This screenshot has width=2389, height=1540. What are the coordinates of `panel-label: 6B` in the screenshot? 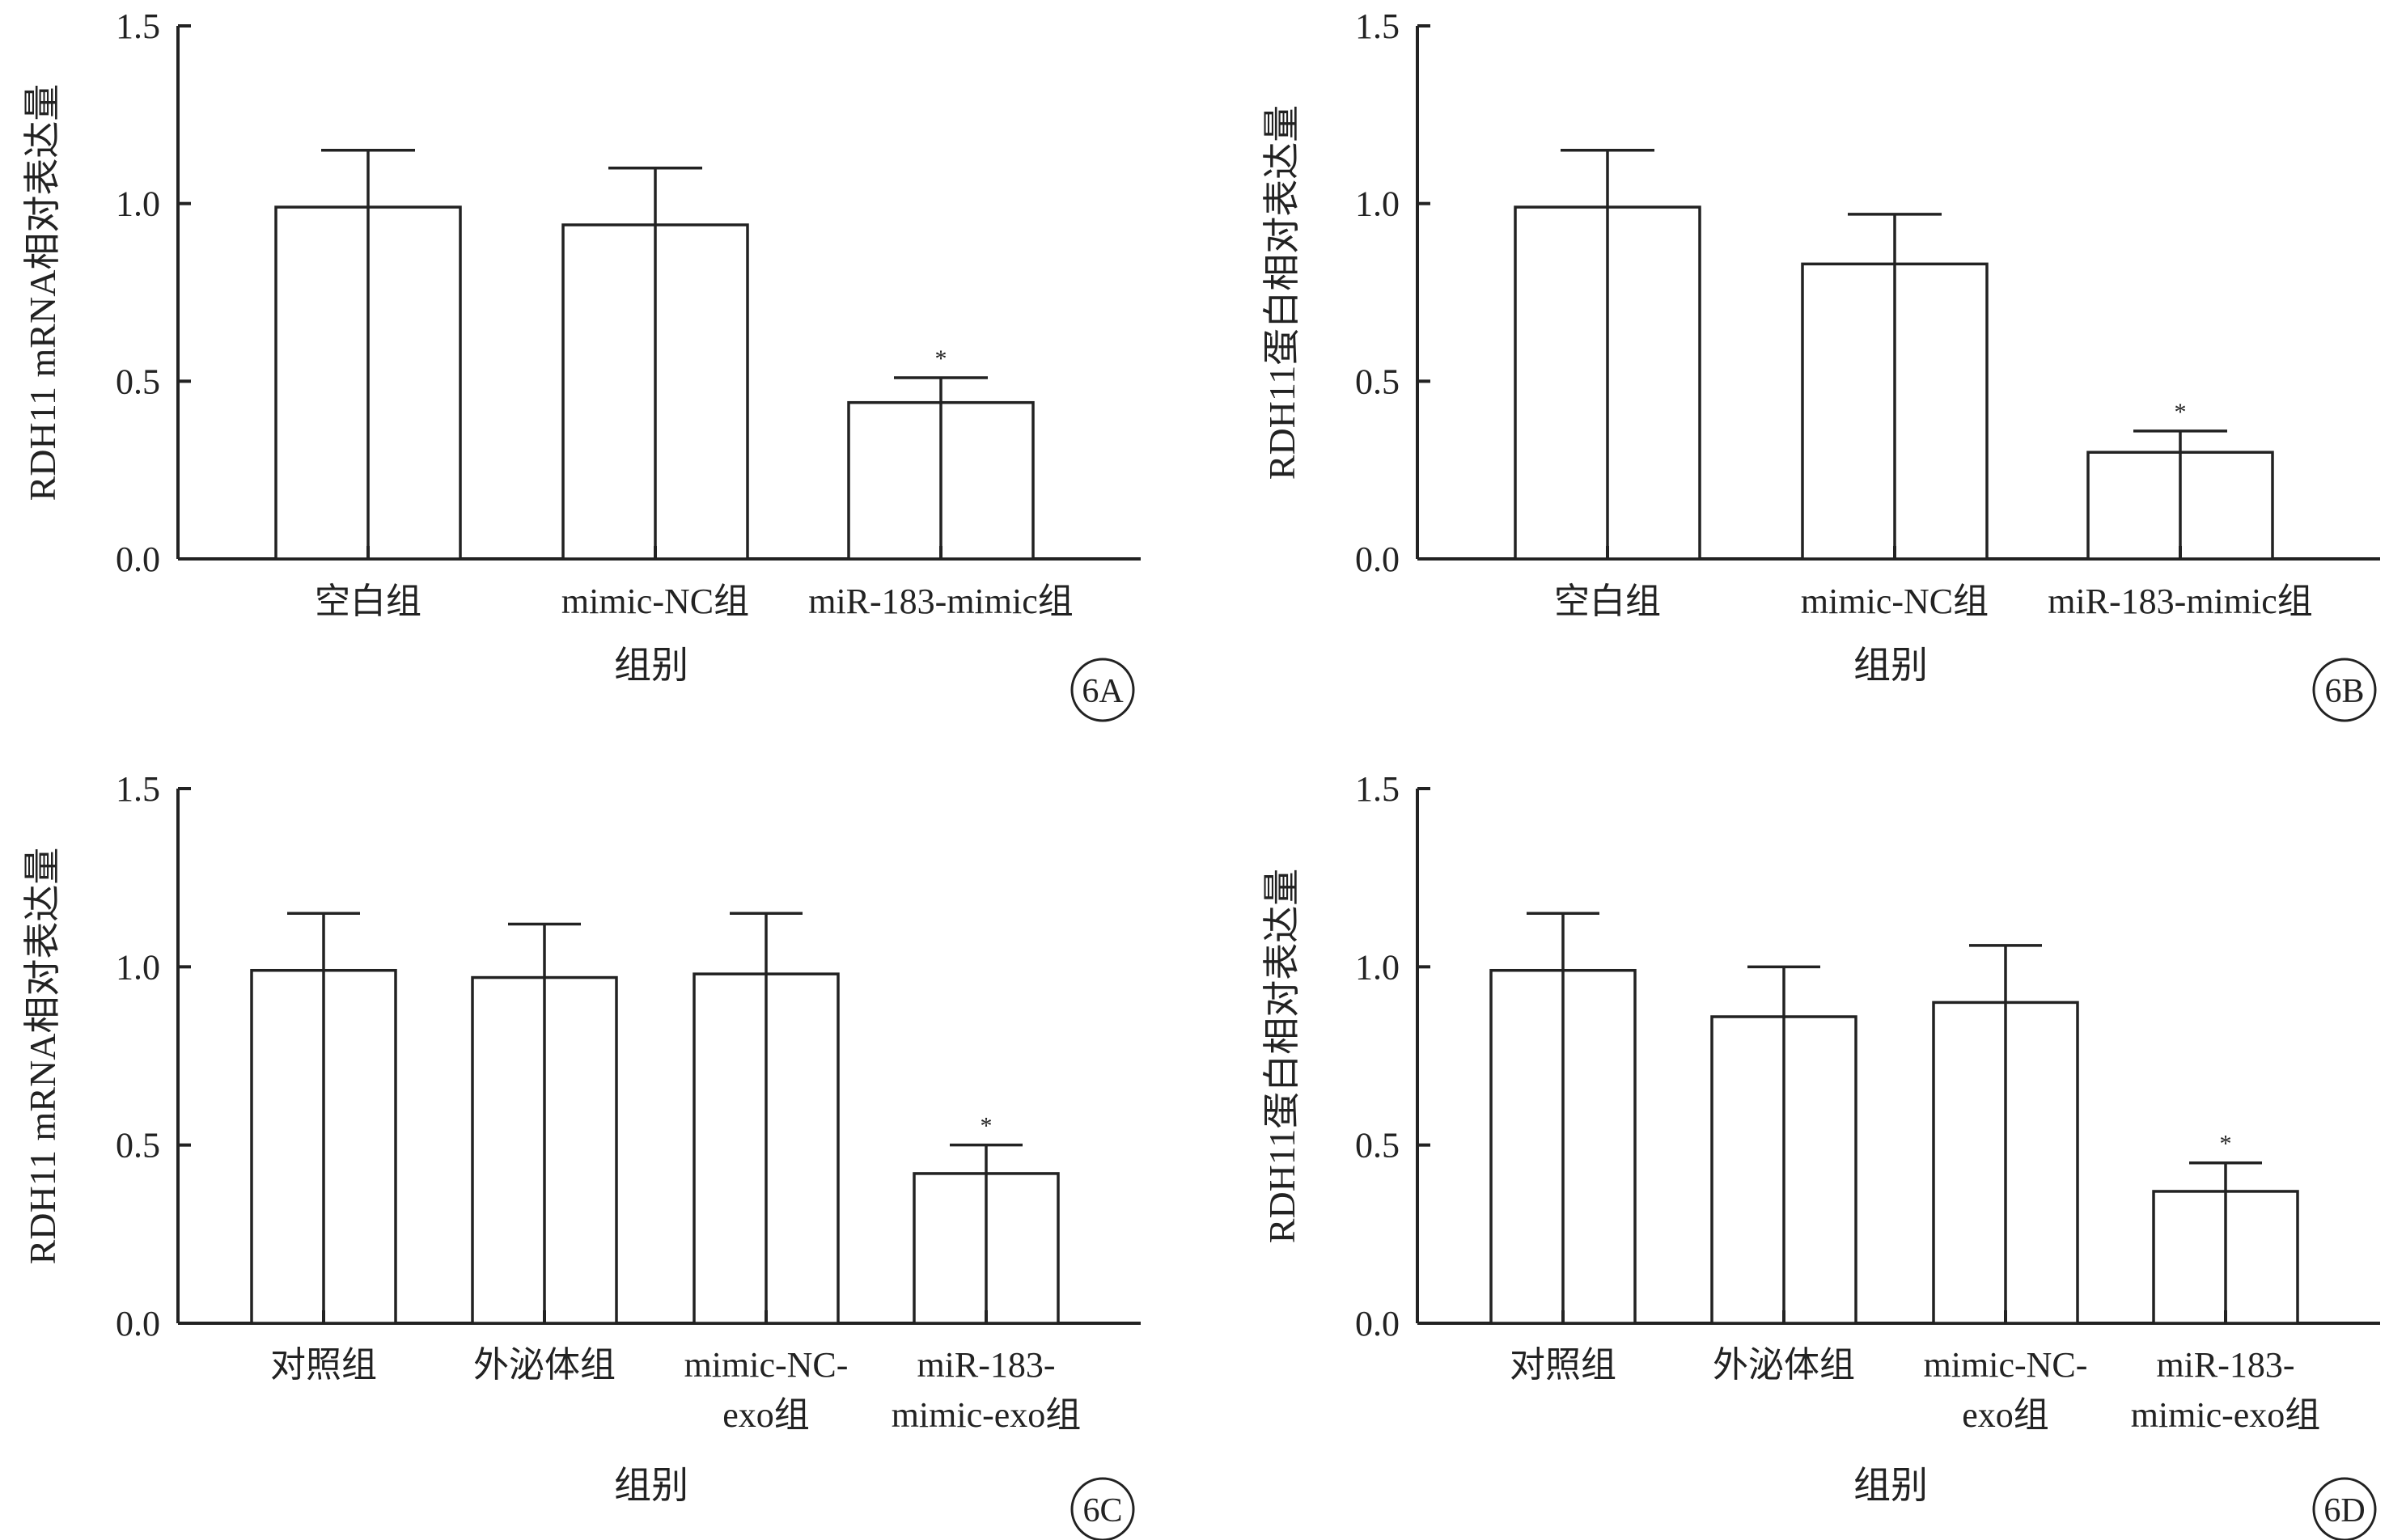 It's located at (2344, 691).